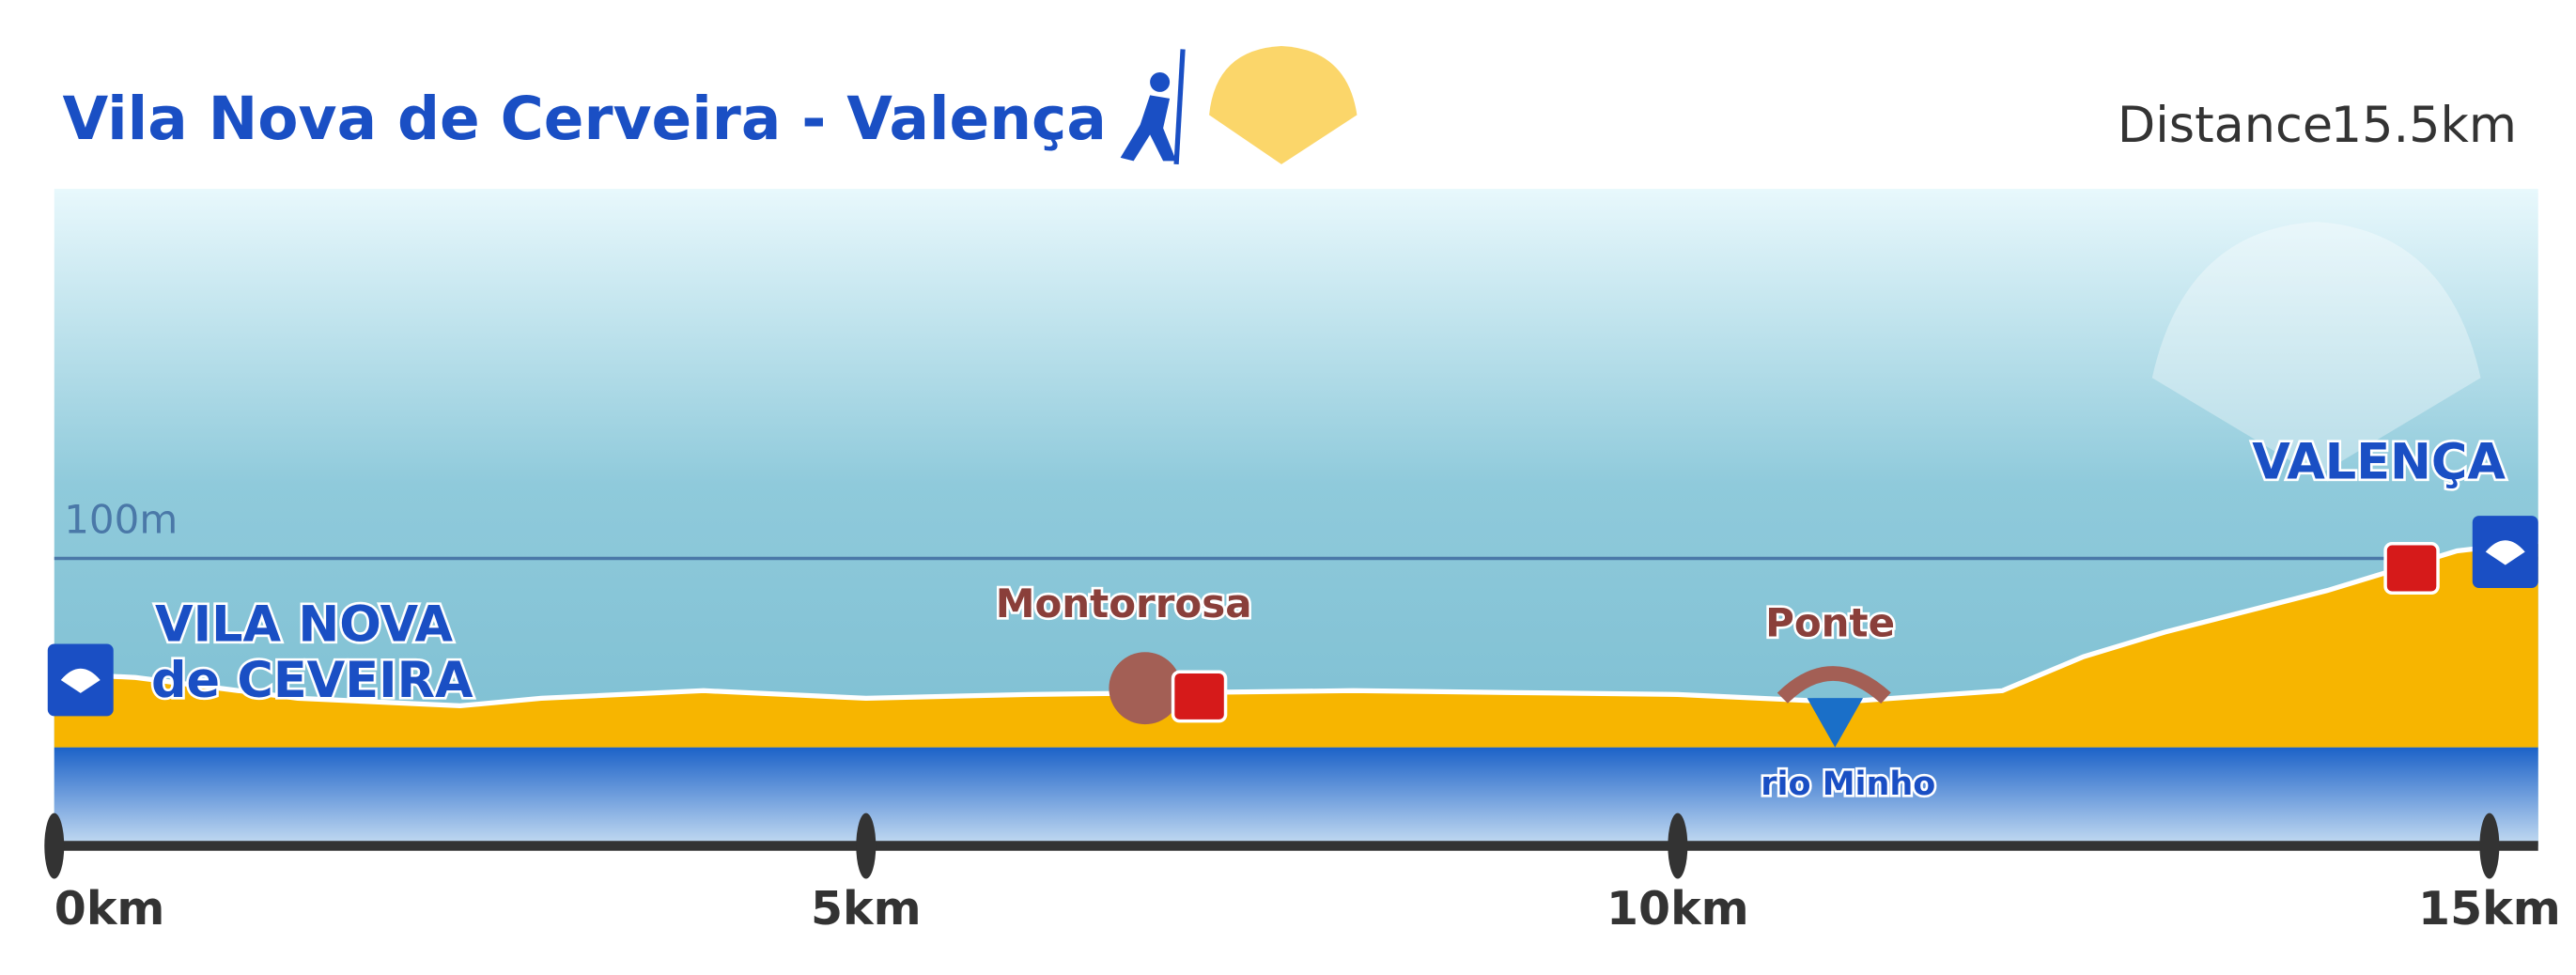 This screenshot has width=2576, height=975. I want to click on annotation: de CEVEIRA, so click(312, 680).